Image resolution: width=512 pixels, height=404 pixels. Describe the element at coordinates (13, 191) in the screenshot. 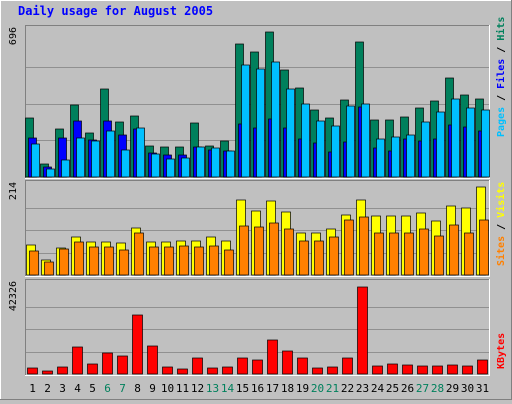

I see `ymax-label: 214` at that location.